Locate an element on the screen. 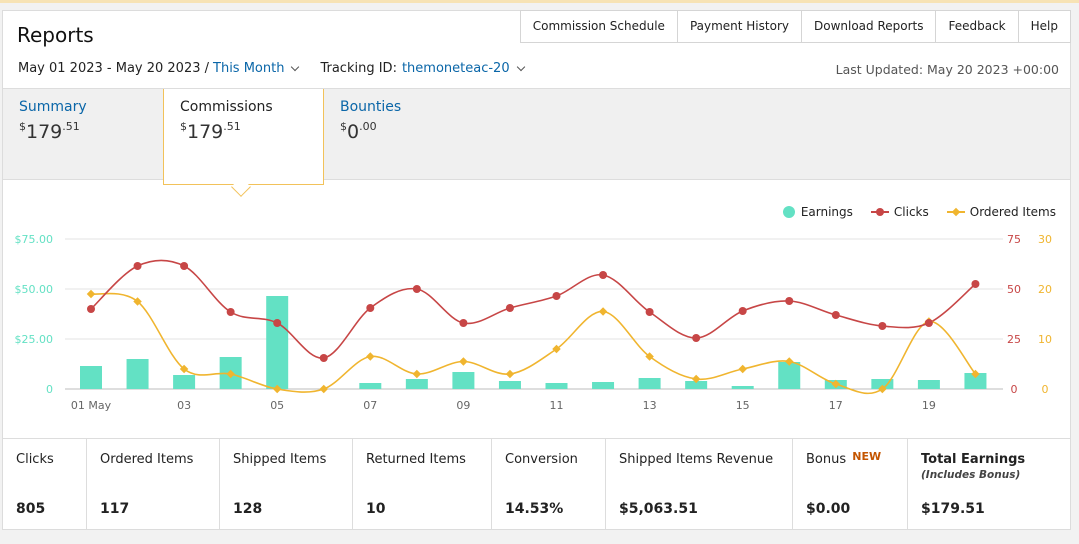 The width and height of the screenshot is (1079, 544). y-right-clicks-tick-label: 75 is located at coordinates (1014, 239).